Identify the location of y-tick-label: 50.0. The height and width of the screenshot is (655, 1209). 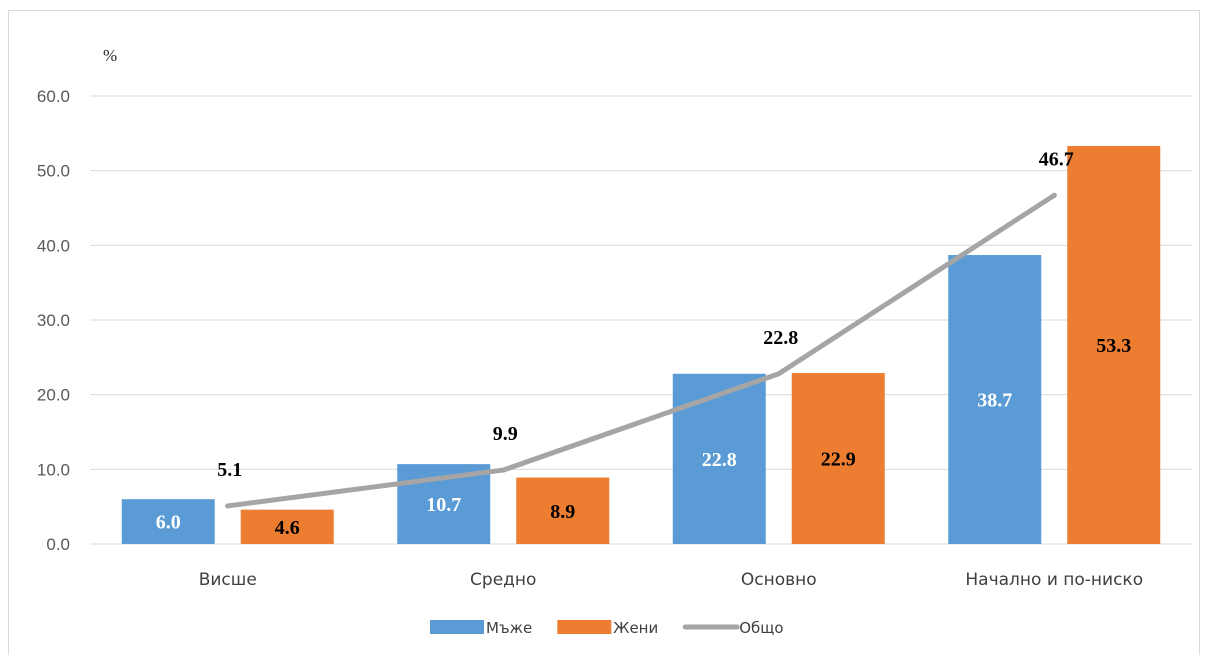
(53, 171).